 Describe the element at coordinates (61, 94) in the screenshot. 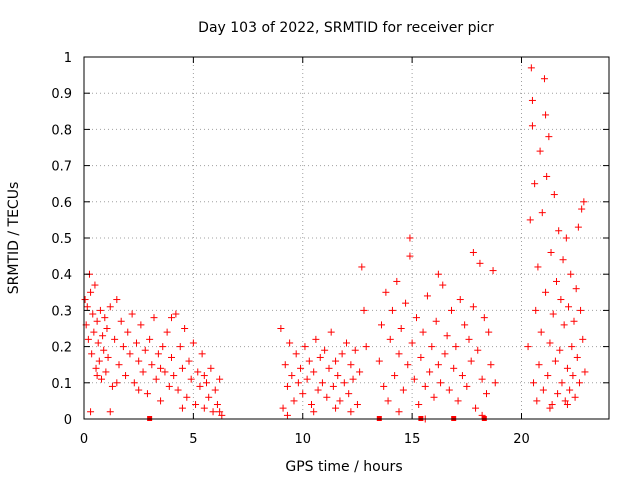

I see `y-tick-label: 0.9` at that location.